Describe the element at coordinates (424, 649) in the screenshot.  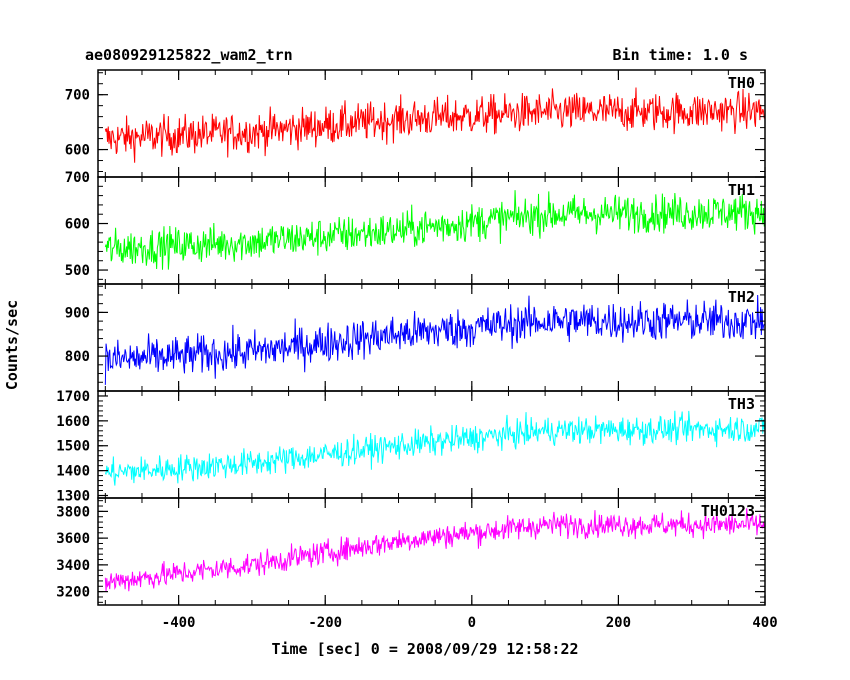
I see `x-axis-label: Time [sec] 0 = 2008/09/29 12:58:22` at that location.